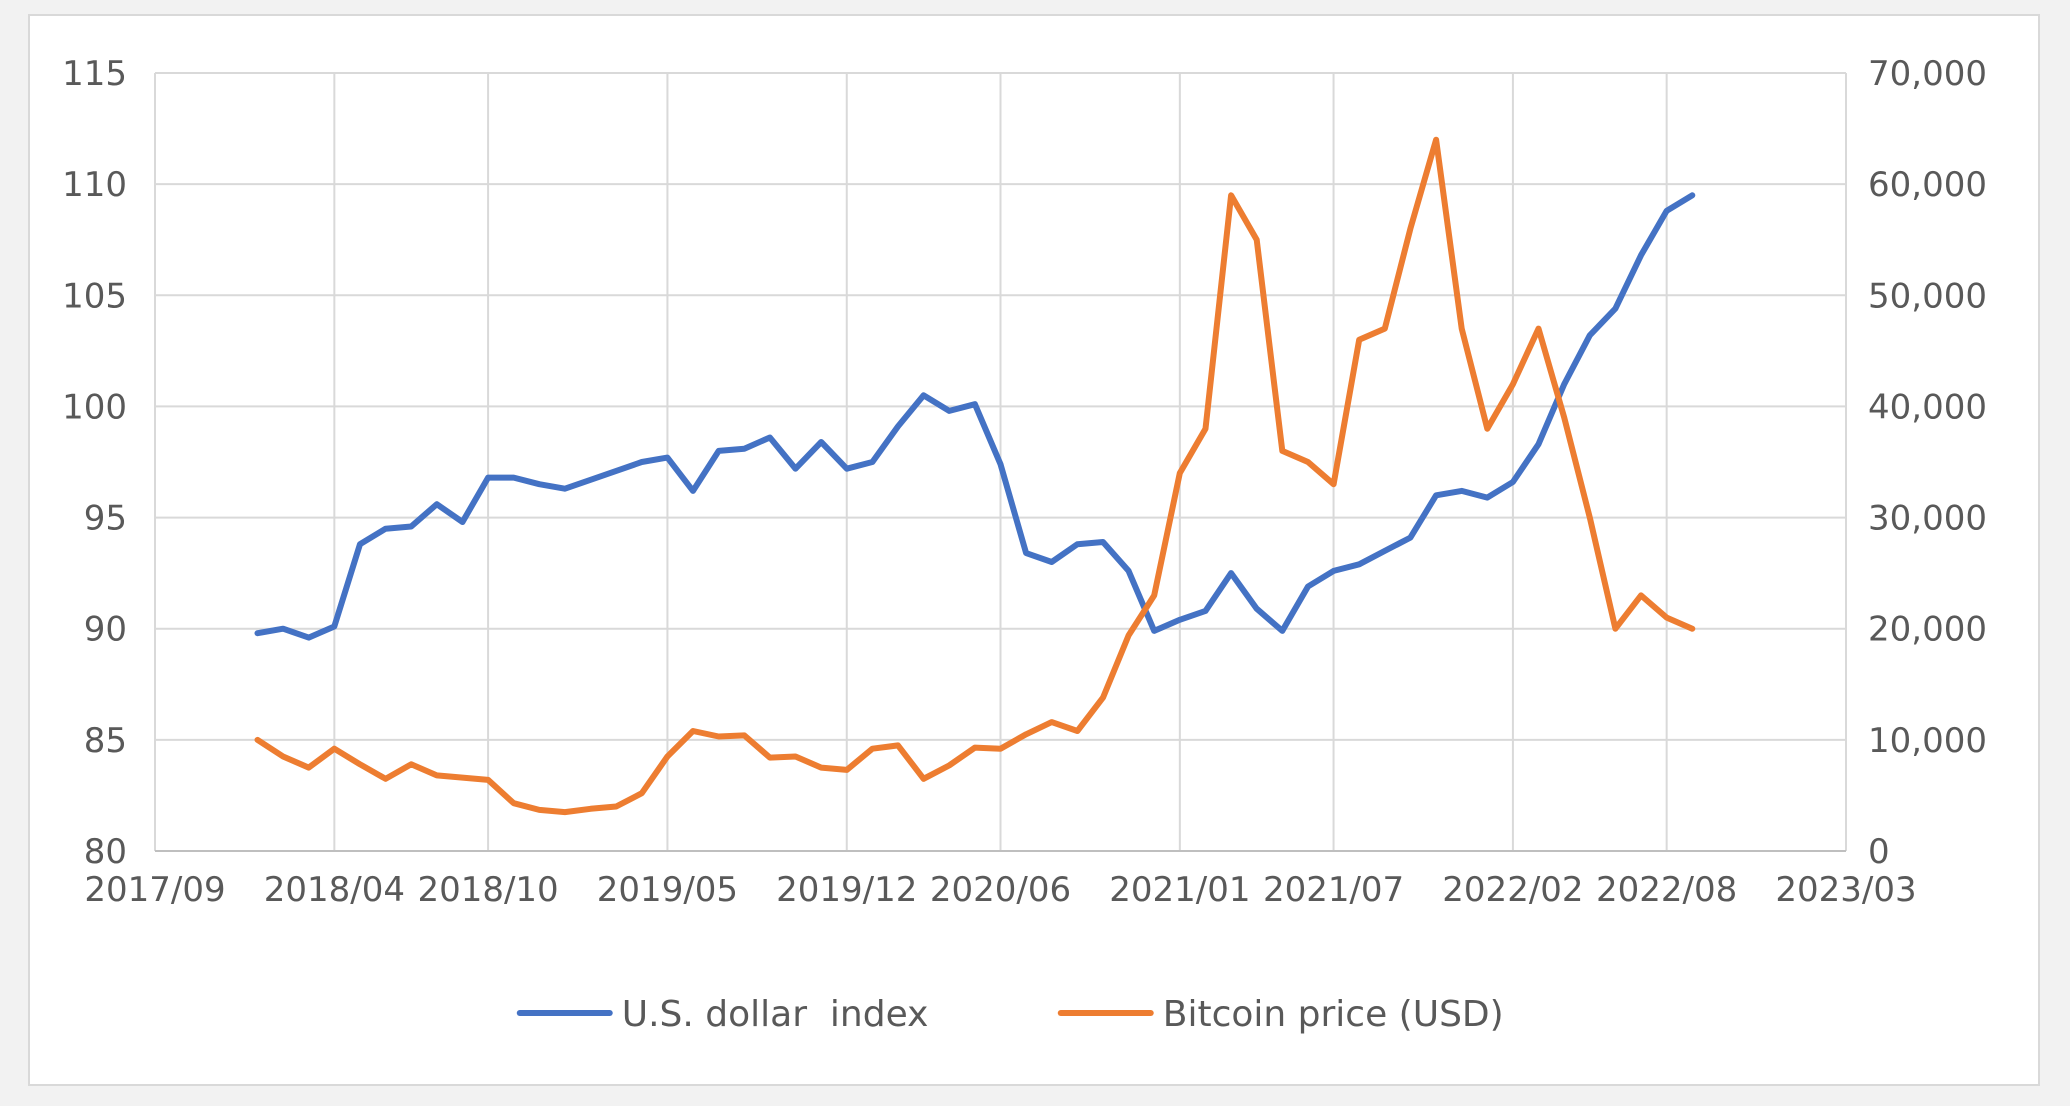 The image size is (2070, 1106). What do you see at coordinates (1927, 519) in the screenshot?
I see `y-right-tick-label: 30,000` at bounding box center [1927, 519].